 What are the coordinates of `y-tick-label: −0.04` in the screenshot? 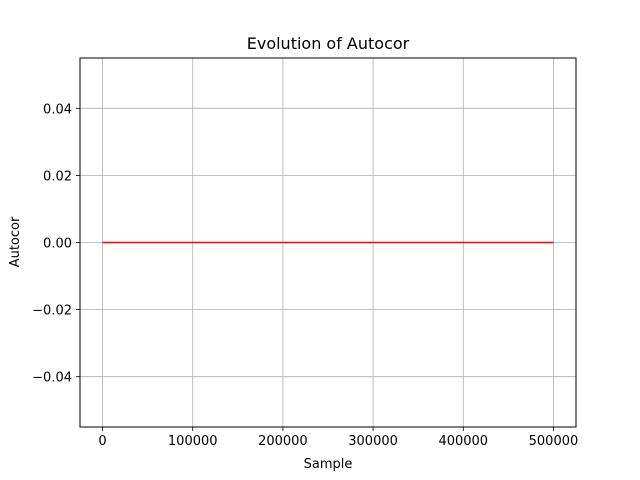 It's located at (52, 378).